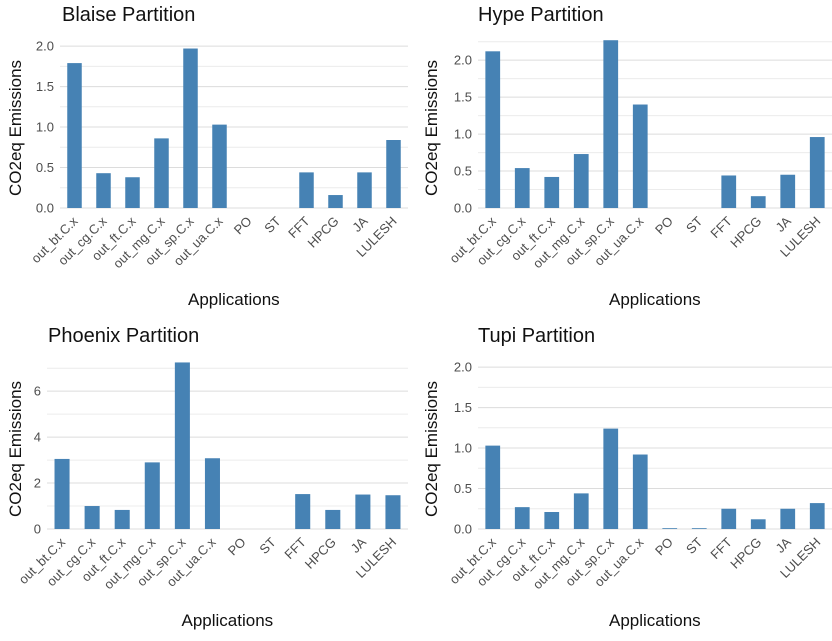 This screenshot has height=641, width=832. Describe the element at coordinates (124, 336) in the screenshot. I see `chart-title: Phoenix Partition` at that location.